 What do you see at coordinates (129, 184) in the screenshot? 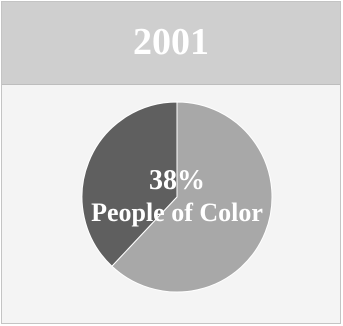
I see `pie-slice-people-of-color` at bounding box center [129, 184].